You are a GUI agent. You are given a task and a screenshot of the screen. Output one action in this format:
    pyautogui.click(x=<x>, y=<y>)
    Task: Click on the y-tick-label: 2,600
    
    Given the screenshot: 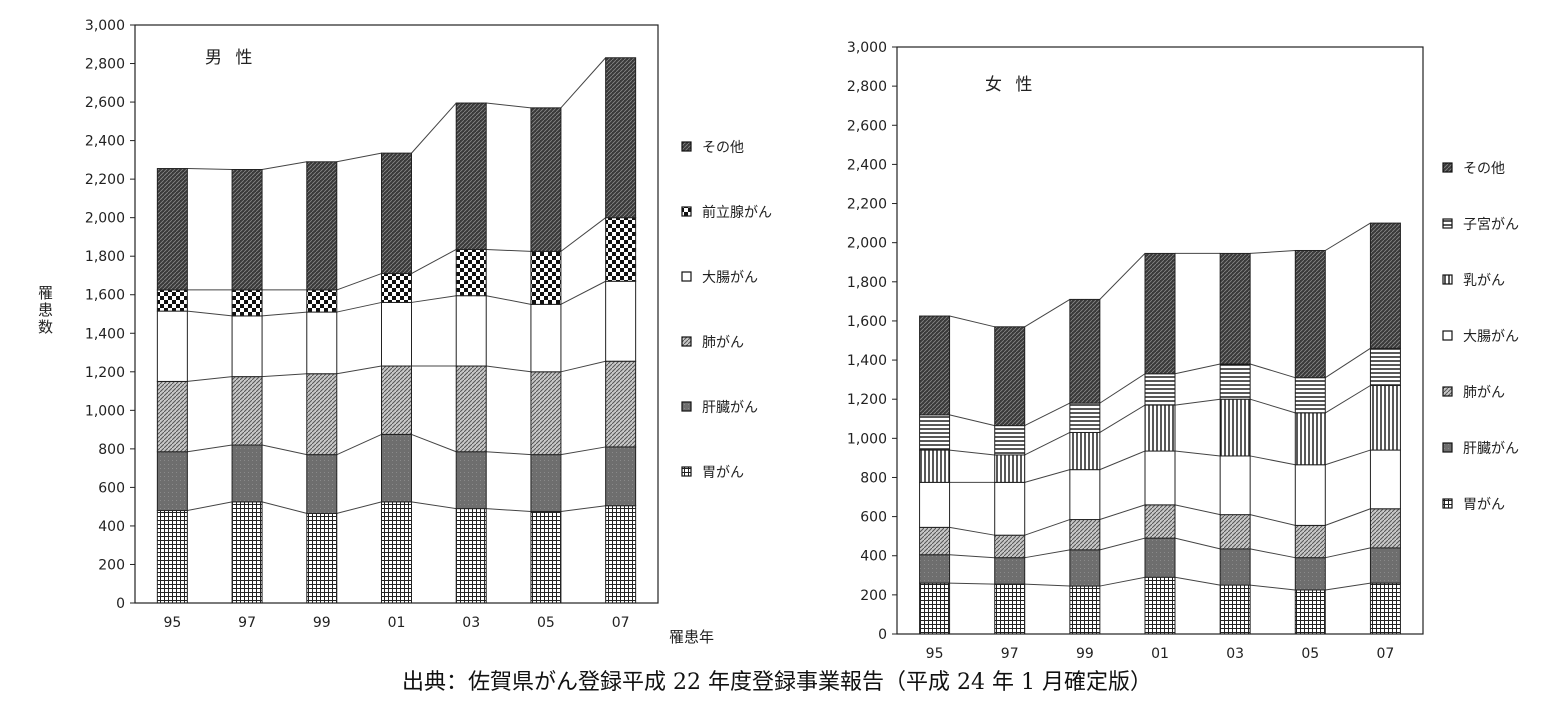 What is the action you would take?
    pyautogui.click(x=105, y=103)
    